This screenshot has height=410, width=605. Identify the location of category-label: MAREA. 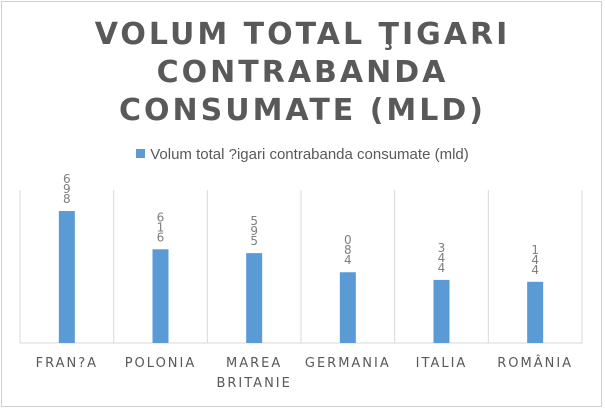
(254, 363).